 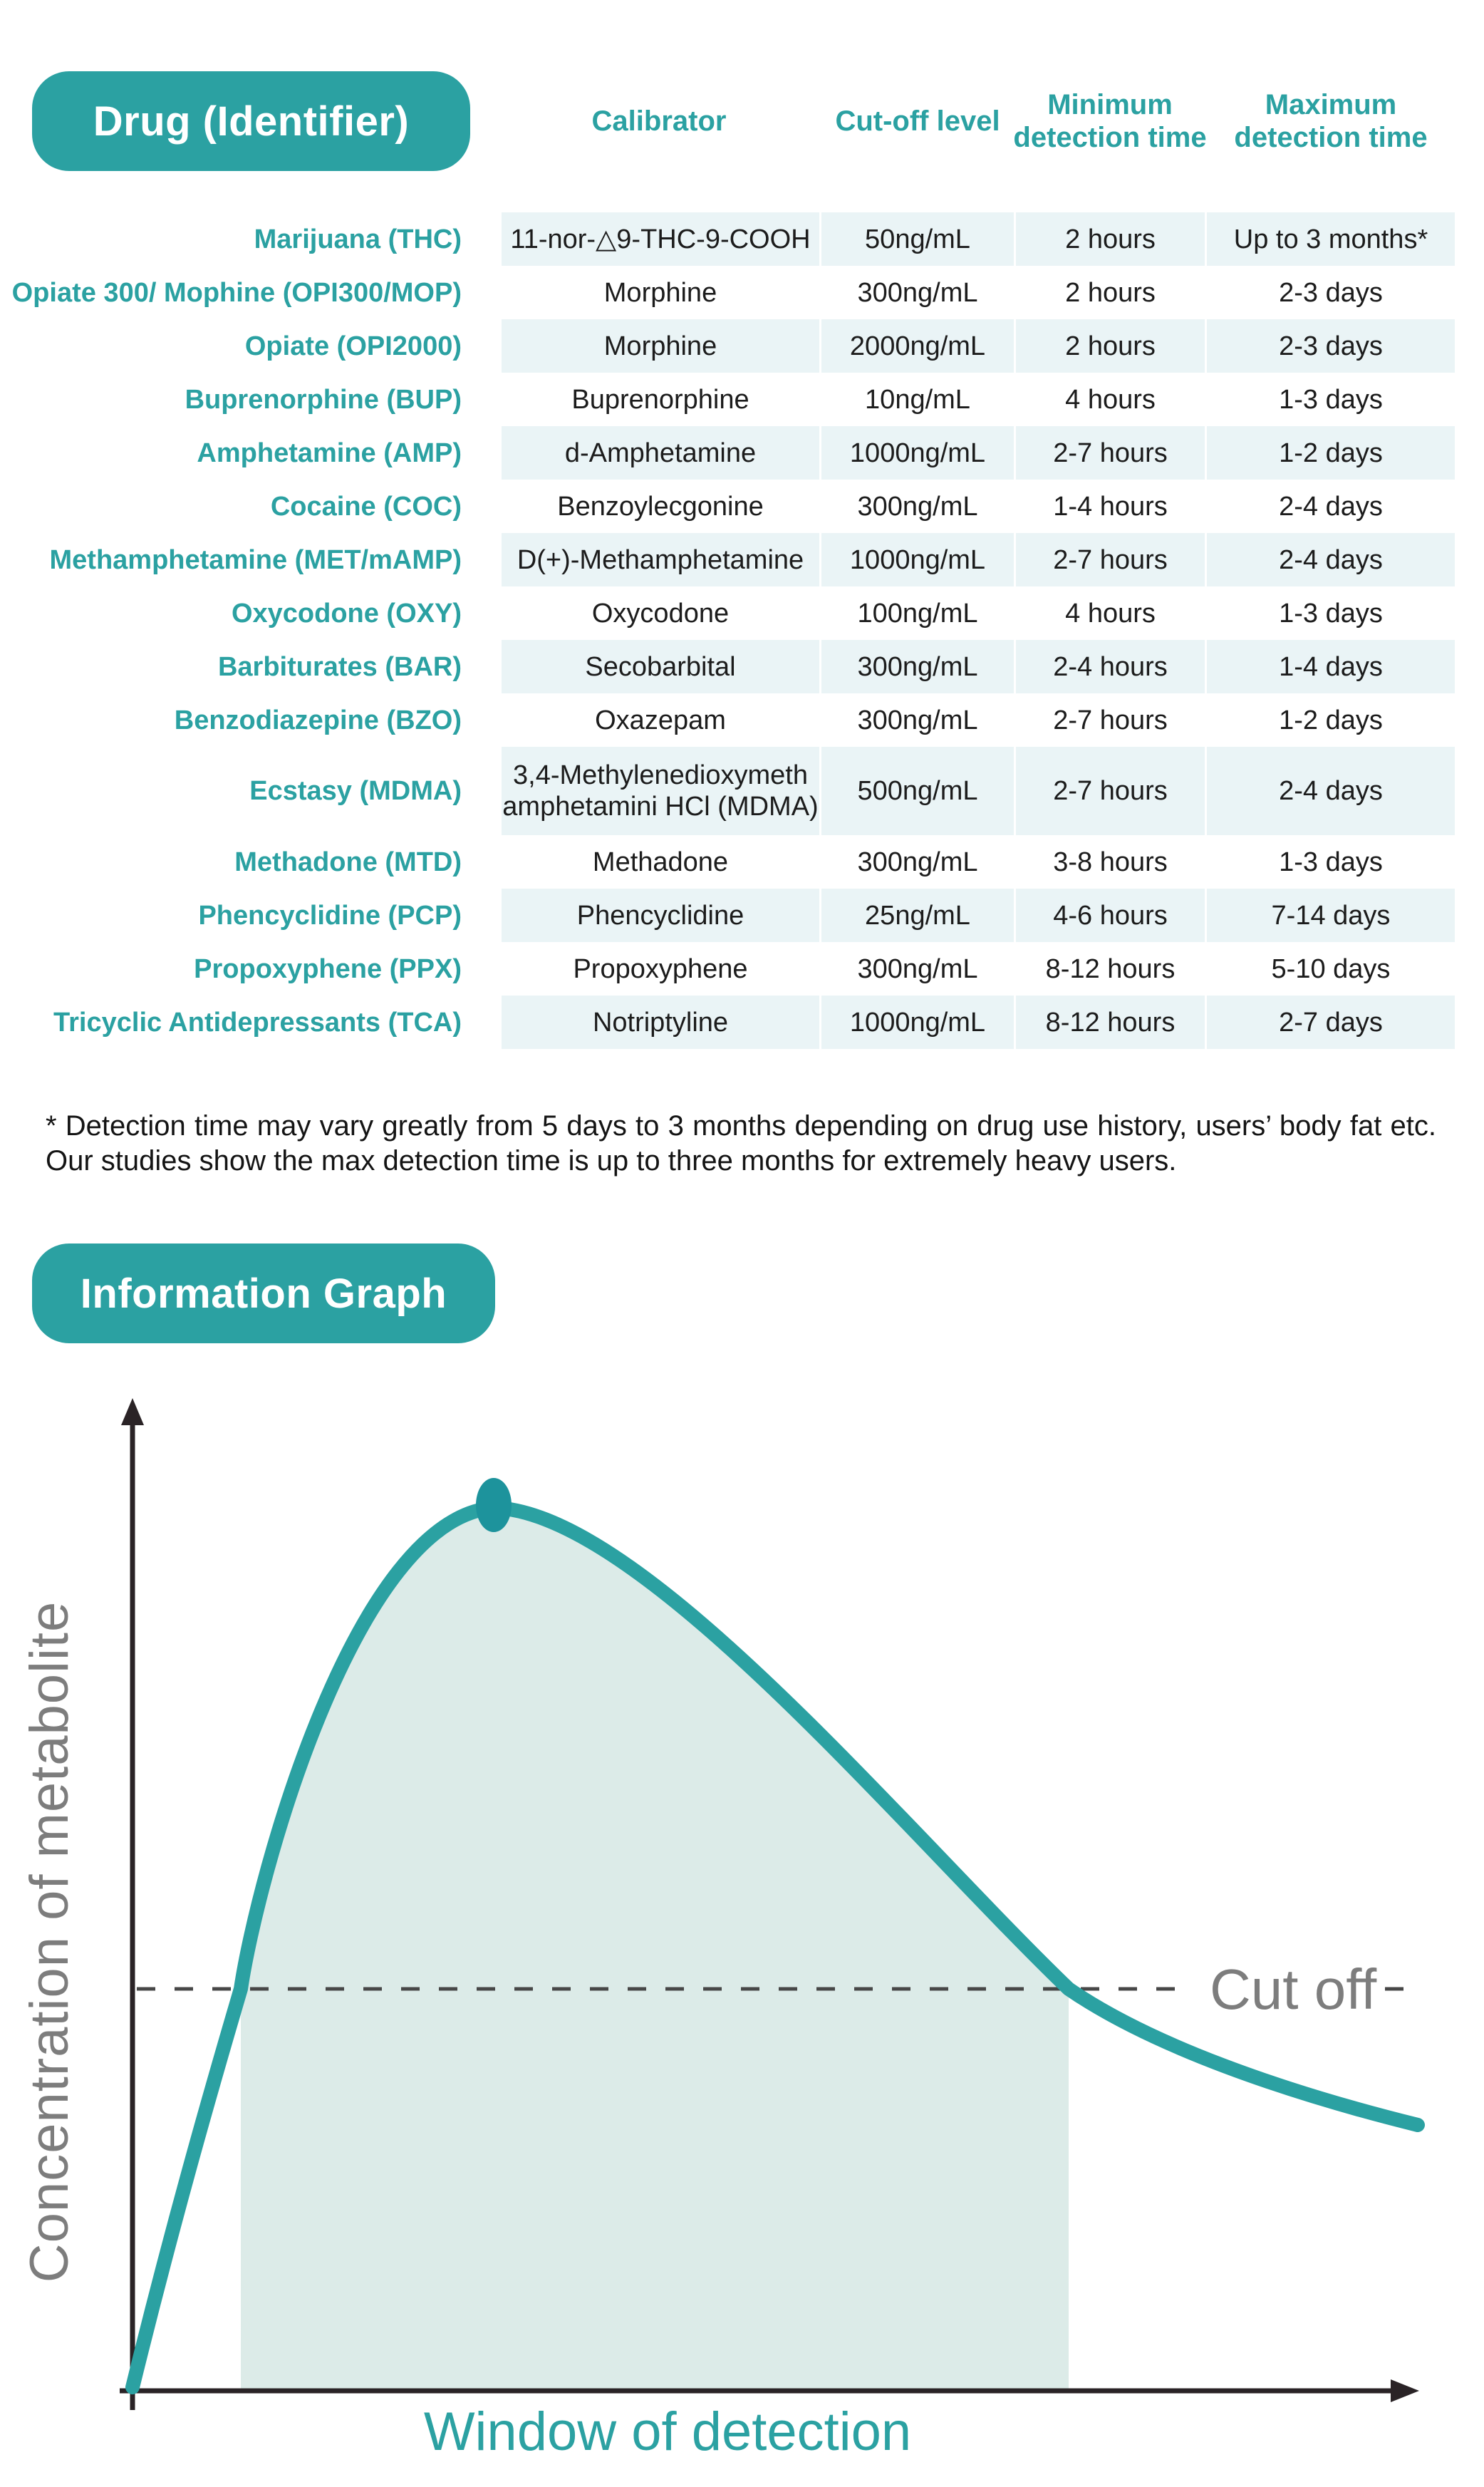 What do you see at coordinates (667, 2431) in the screenshot?
I see `x-axis-label: Window of detection` at bounding box center [667, 2431].